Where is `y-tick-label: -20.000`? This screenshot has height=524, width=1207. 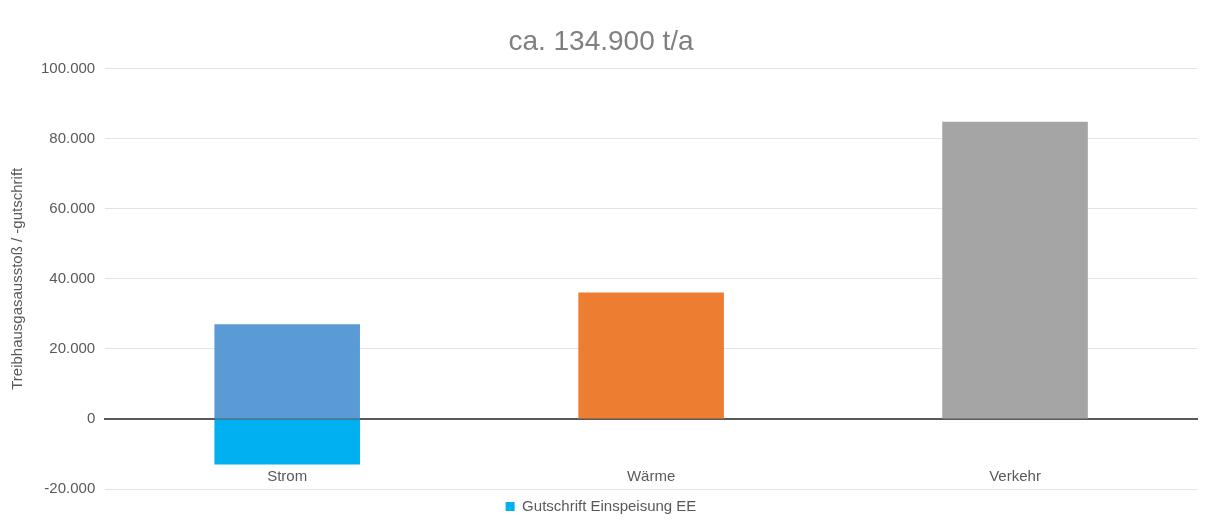 y-tick-label: -20.000 is located at coordinates (70, 488).